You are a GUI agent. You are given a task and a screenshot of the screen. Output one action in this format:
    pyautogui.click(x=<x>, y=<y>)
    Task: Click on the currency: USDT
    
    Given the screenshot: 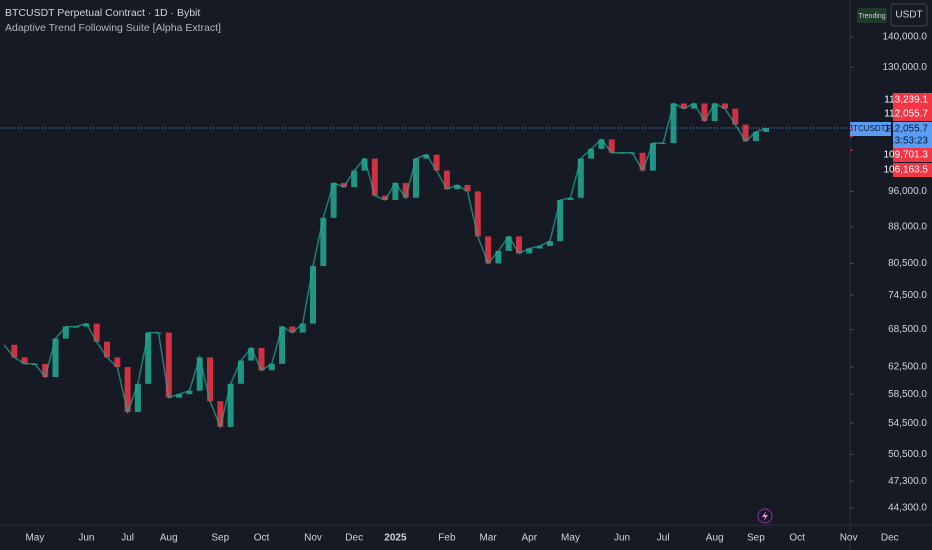 What is the action you would take?
    pyautogui.click(x=908, y=15)
    